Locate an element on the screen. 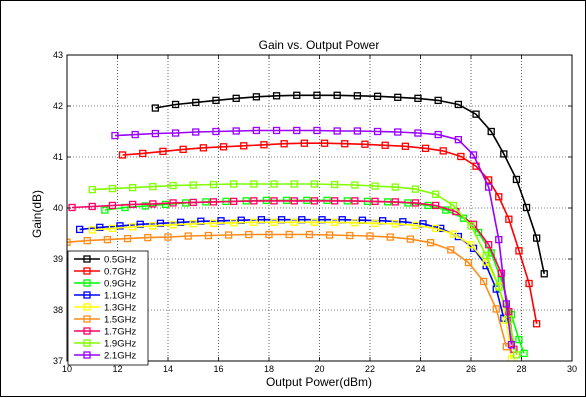 Image resolution: width=586 pixels, height=398 pixels. y-tick-label: 40 is located at coordinates (58, 208).